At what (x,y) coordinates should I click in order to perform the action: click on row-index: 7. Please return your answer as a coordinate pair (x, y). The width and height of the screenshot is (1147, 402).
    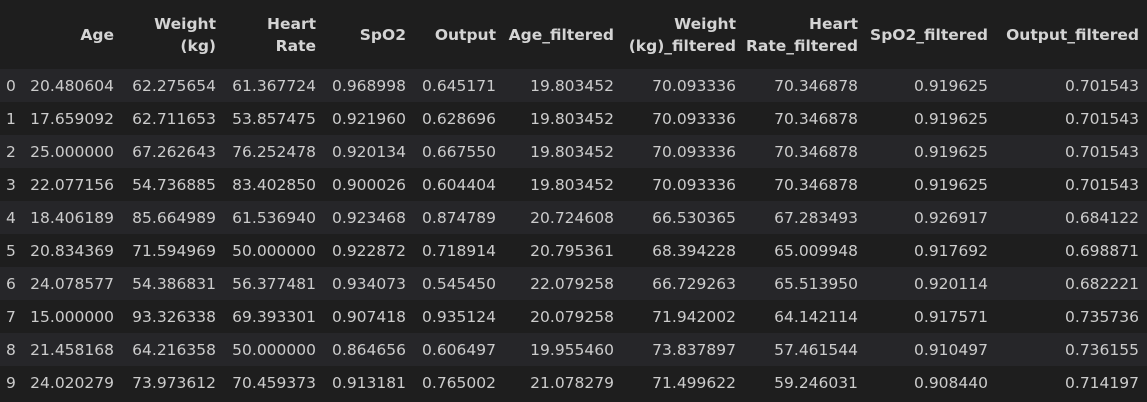
    Looking at the image, I should click on (11, 316).